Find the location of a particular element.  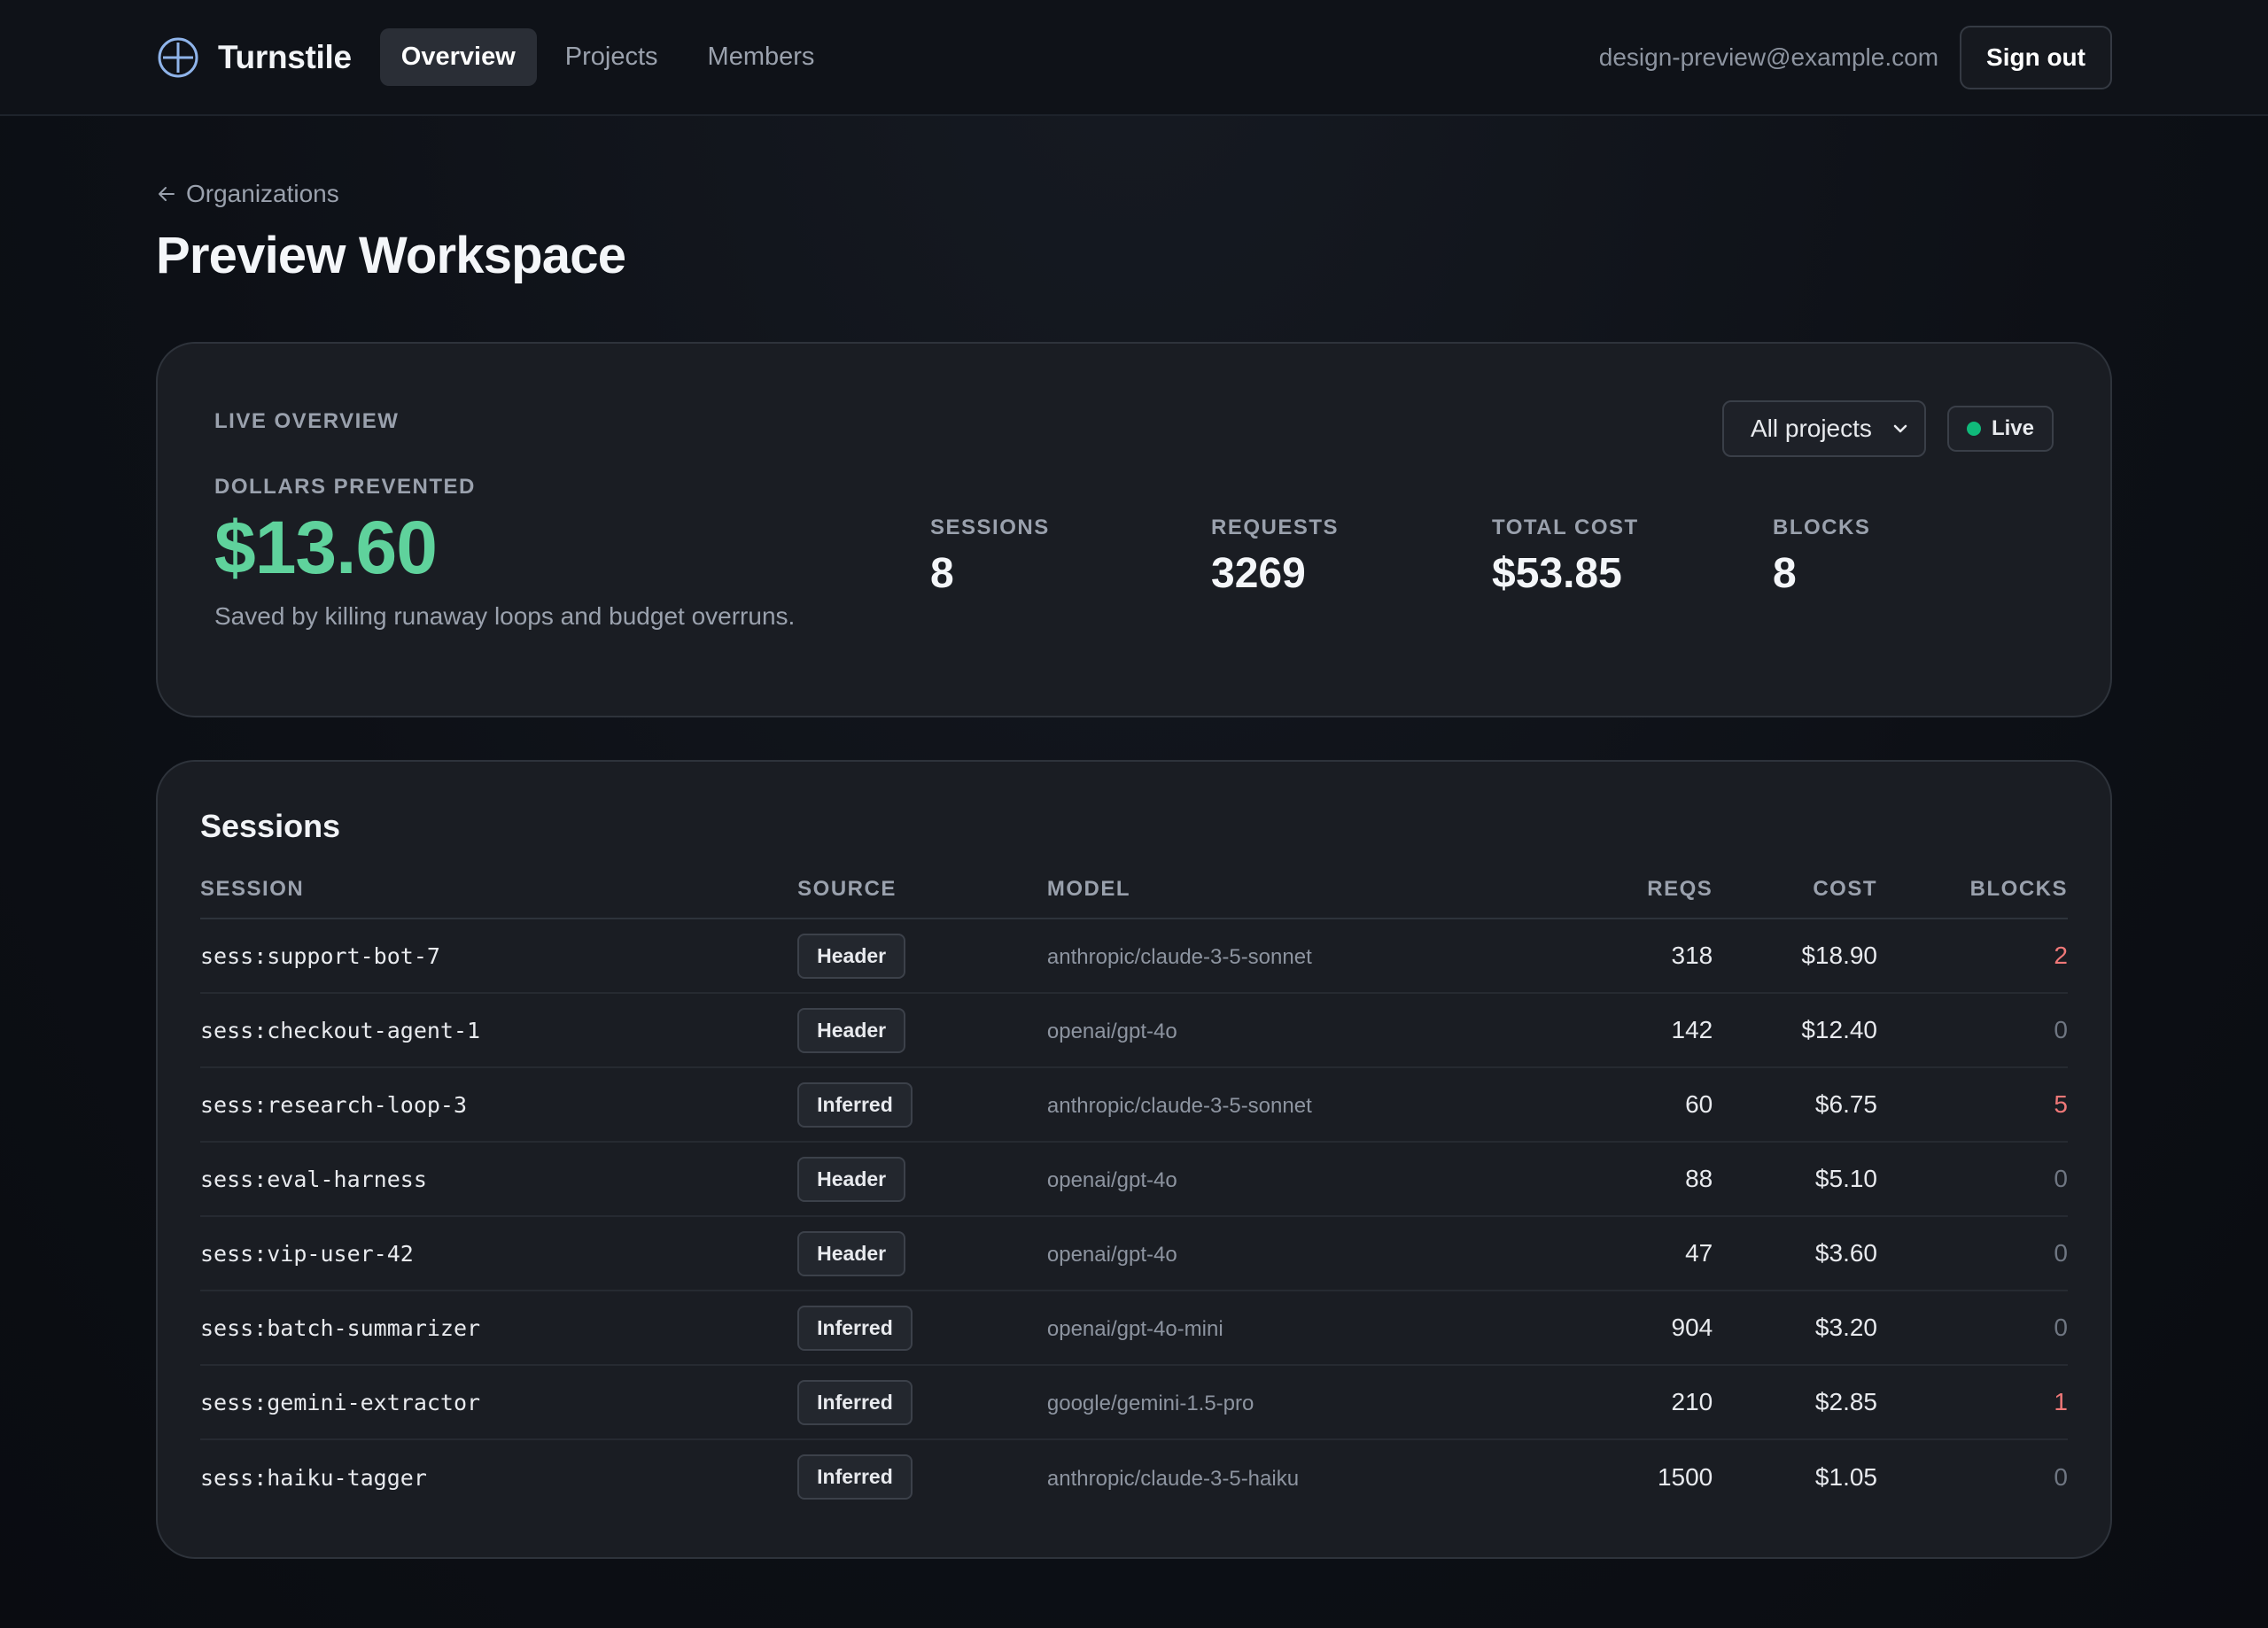

arrow-left-icon is located at coordinates (167, 194).